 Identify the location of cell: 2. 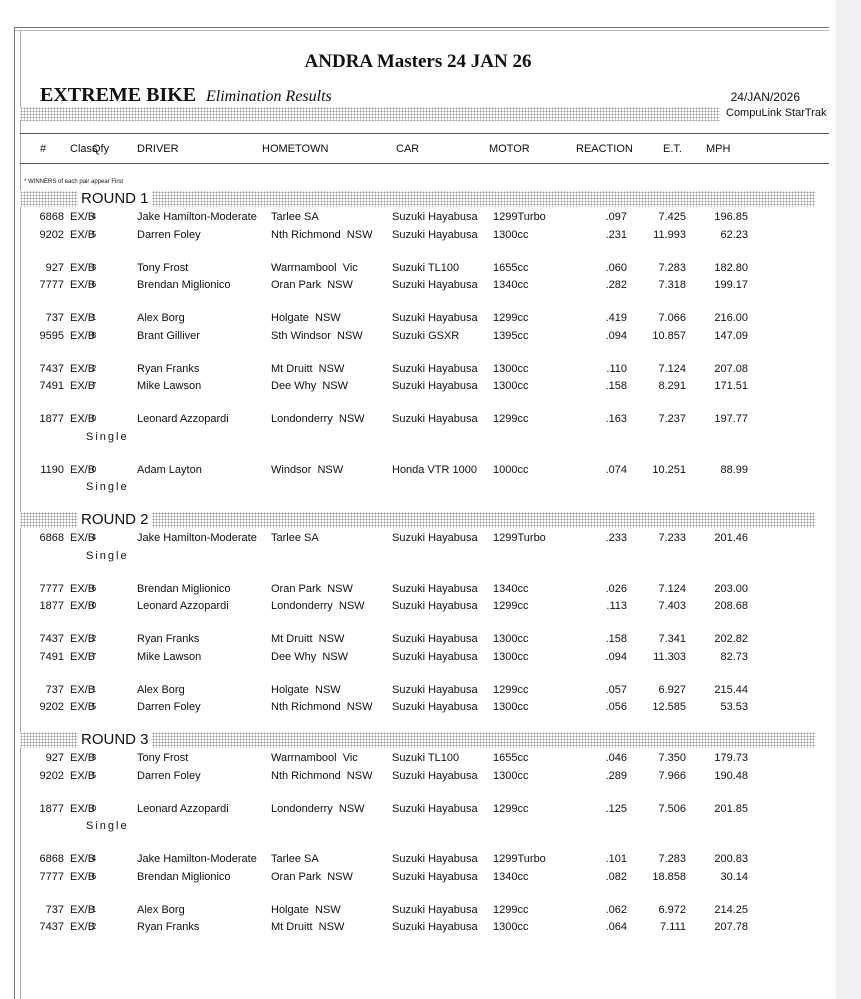
(94, 638).